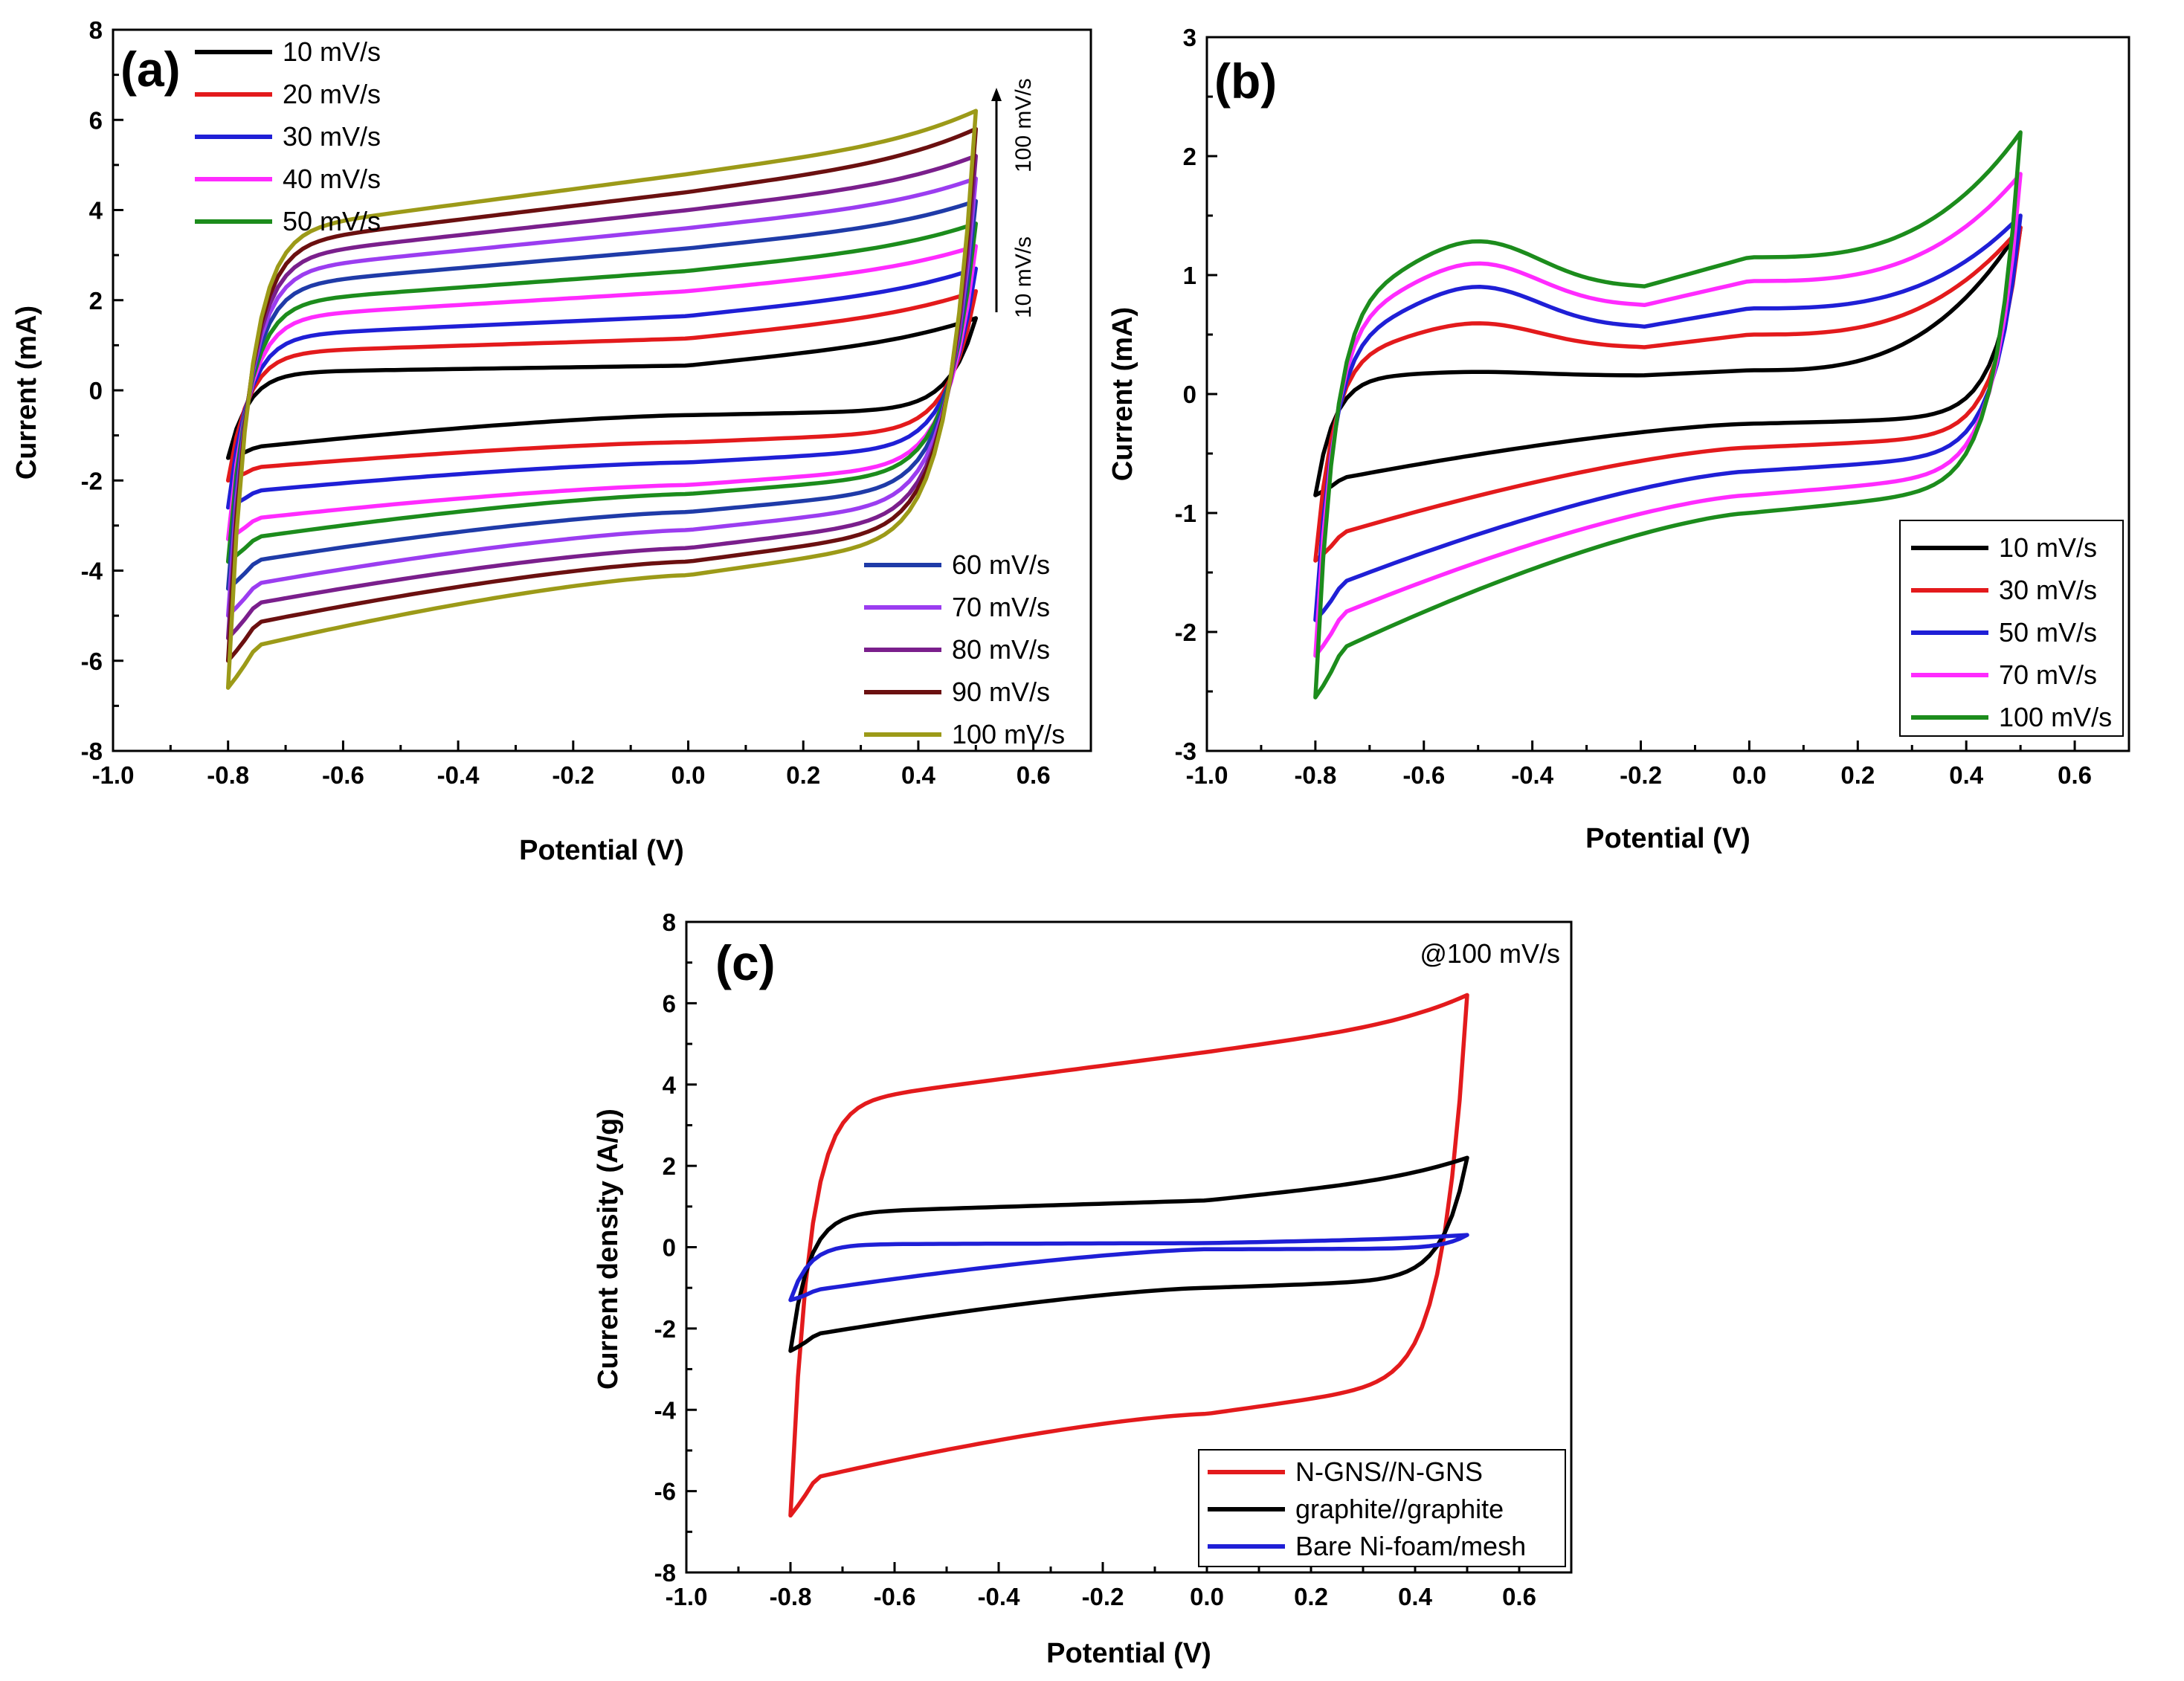 This screenshot has width=2184, height=1681. I want to click on legend-label: Bare Ni-foam/mesh, so click(1411, 1546).